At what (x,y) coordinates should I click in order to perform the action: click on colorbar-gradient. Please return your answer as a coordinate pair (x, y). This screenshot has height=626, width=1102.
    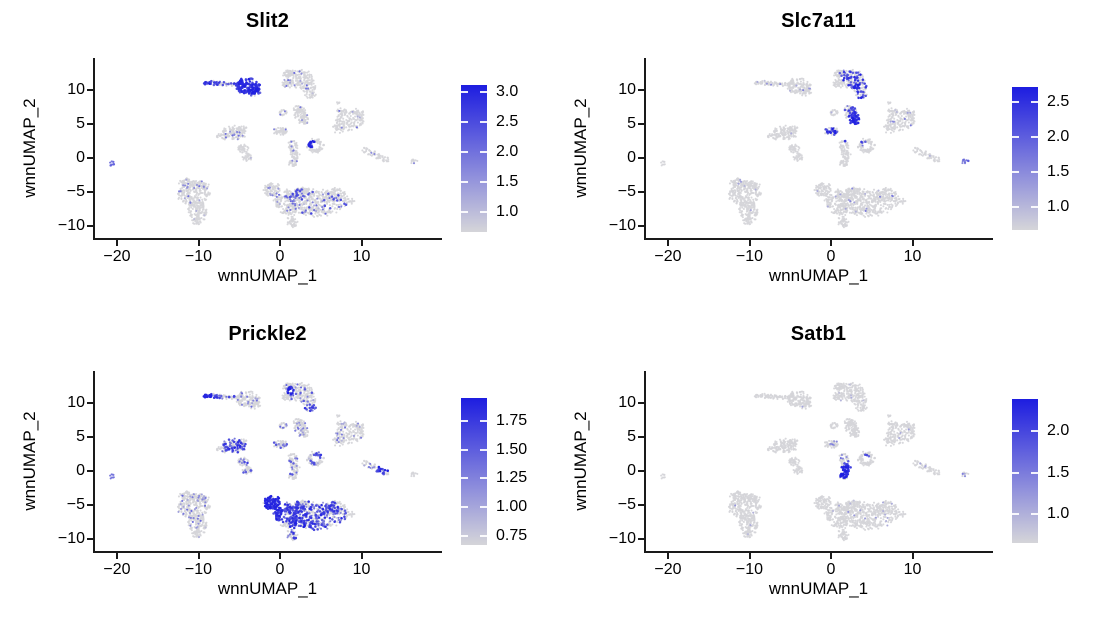
    Looking at the image, I should click on (474, 471).